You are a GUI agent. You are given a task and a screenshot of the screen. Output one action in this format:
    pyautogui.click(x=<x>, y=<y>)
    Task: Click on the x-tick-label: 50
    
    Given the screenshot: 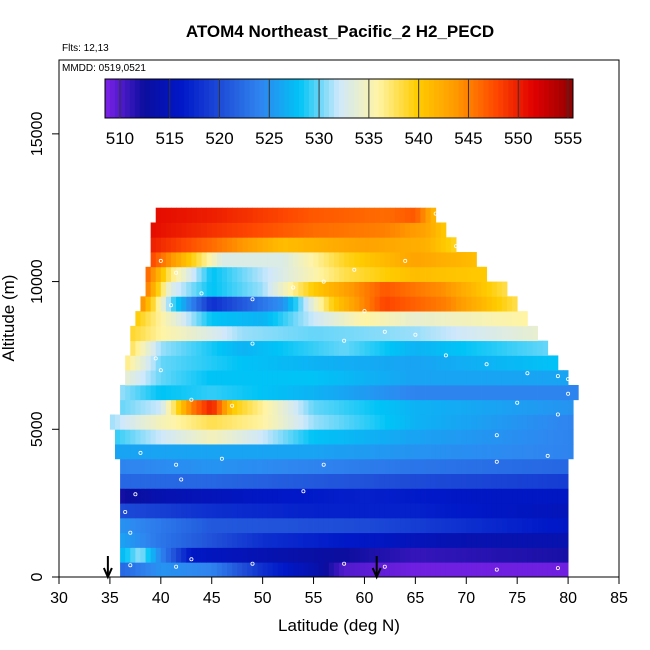 What is the action you would take?
    pyautogui.click(x=263, y=598)
    